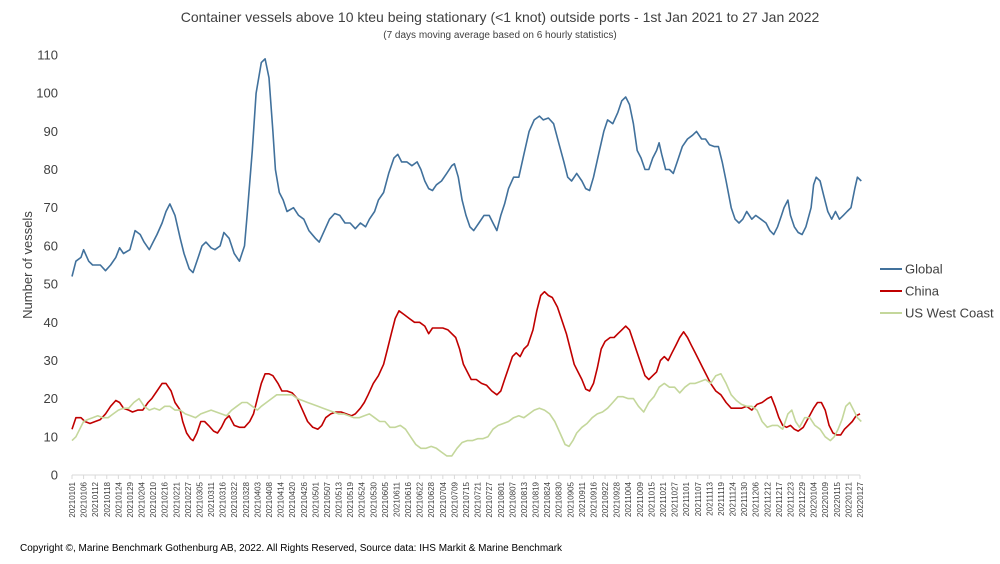 This screenshot has height=564, width=1000. What do you see at coordinates (51, 131) in the screenshot?
I see `y-tick-label: 90` at bounding box center [51, 131].